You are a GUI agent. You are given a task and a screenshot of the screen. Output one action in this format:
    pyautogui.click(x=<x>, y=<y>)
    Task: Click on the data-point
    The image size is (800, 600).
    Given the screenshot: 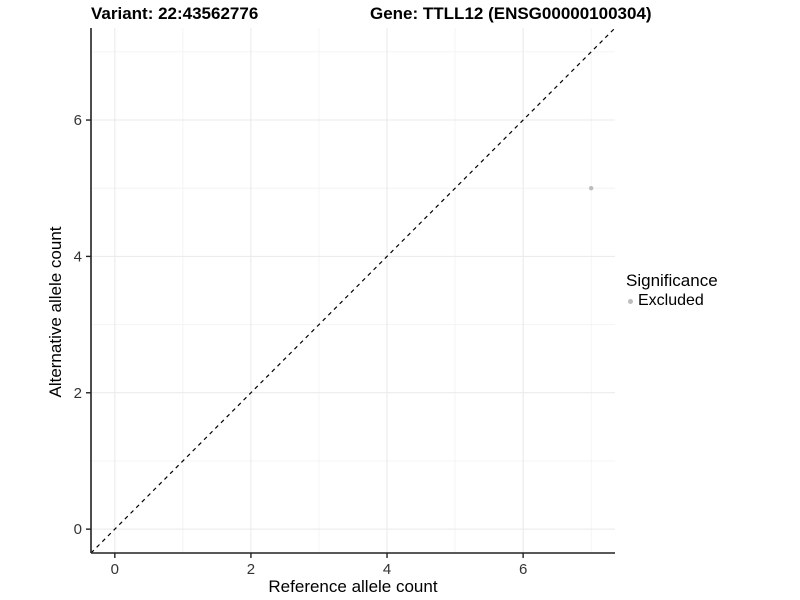 What is the action you would take?
    pyautogui.click(x=591, y=188)
    